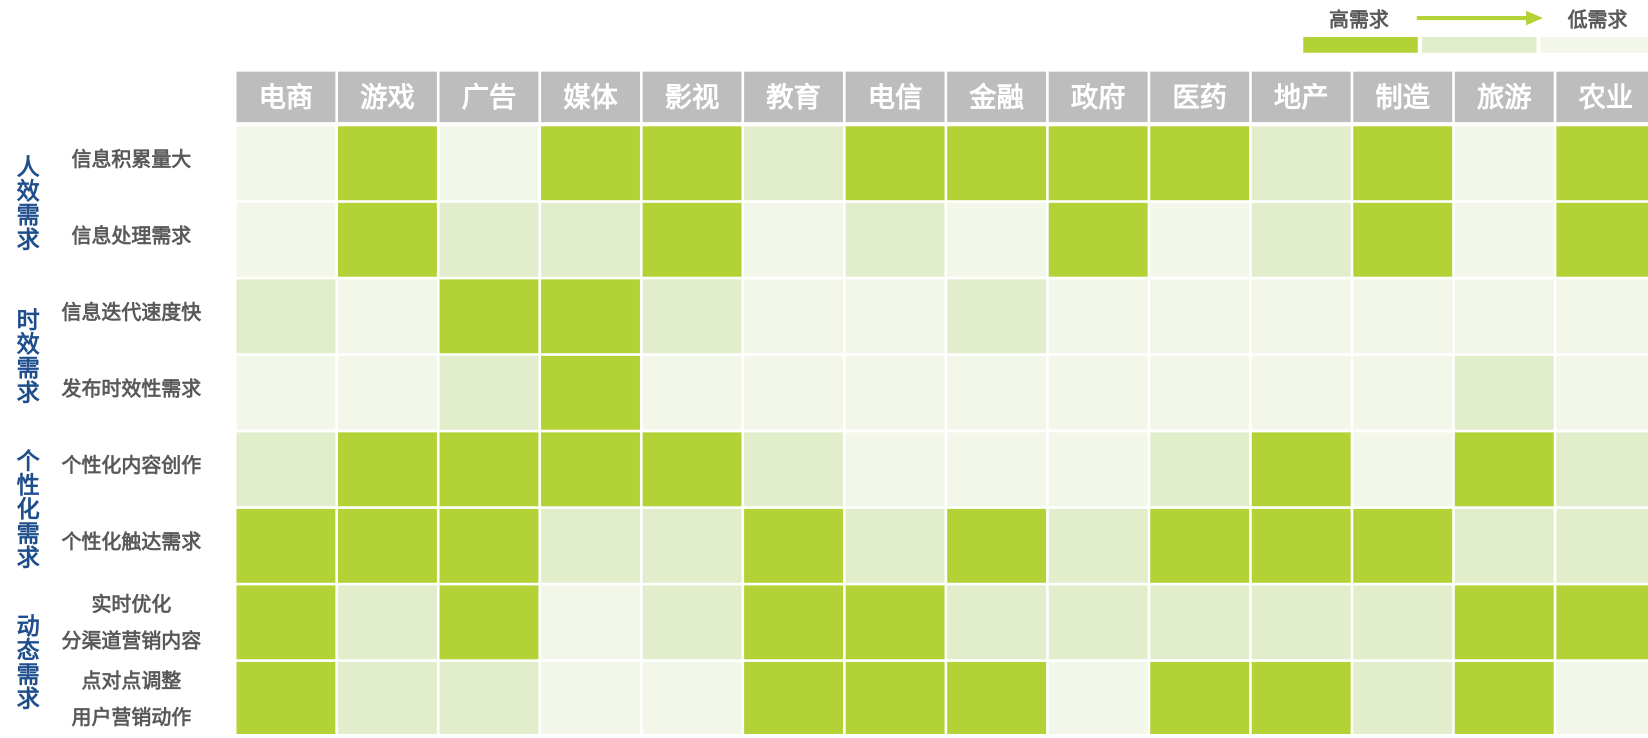 The width and height of the screenshot is (1648, 738). I want to click on column-label: 医药, so click(1199, 97).